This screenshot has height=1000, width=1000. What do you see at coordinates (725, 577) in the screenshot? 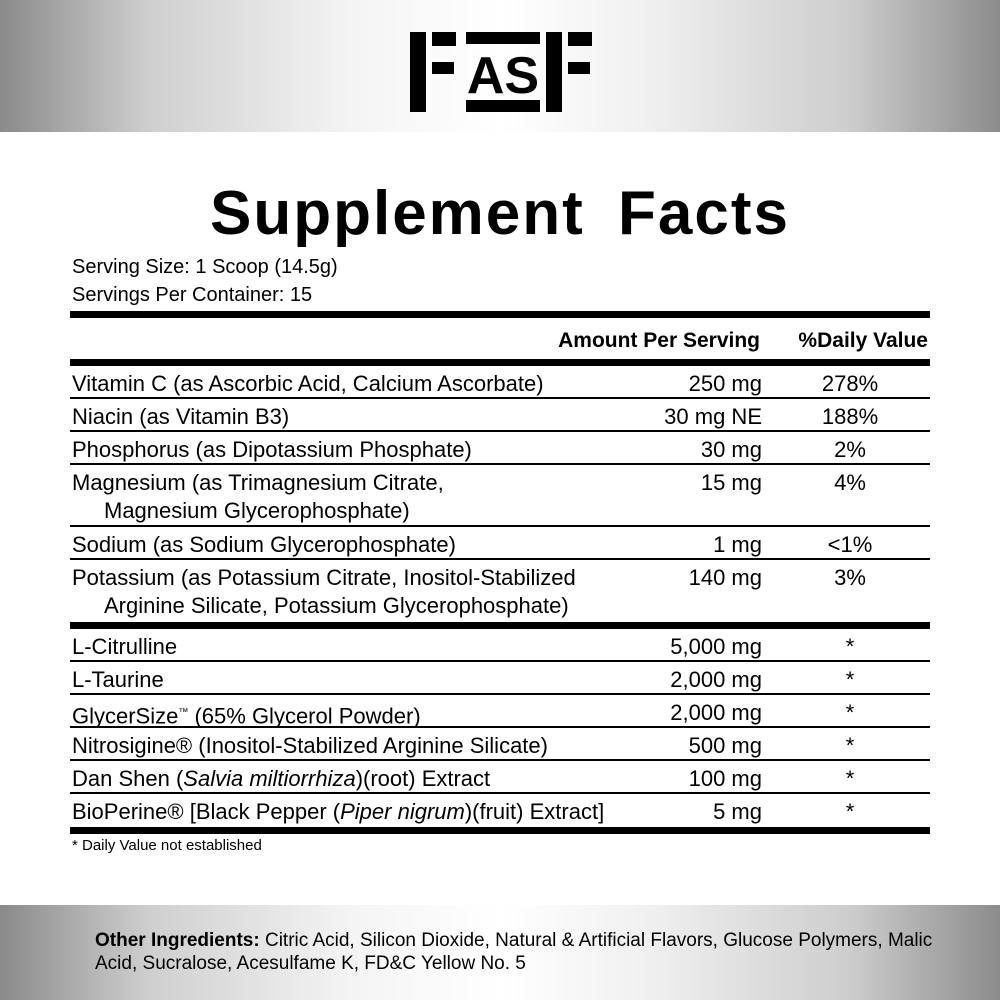
I see `amount: 140 mg` at bounding box center [725, 577].